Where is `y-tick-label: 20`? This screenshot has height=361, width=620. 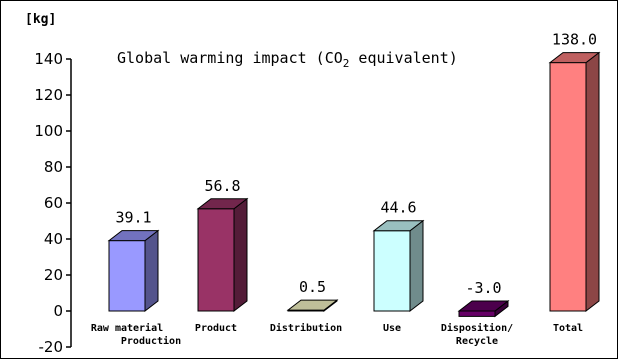
y-tick-label: 20 is located at coordinates (53, 275).